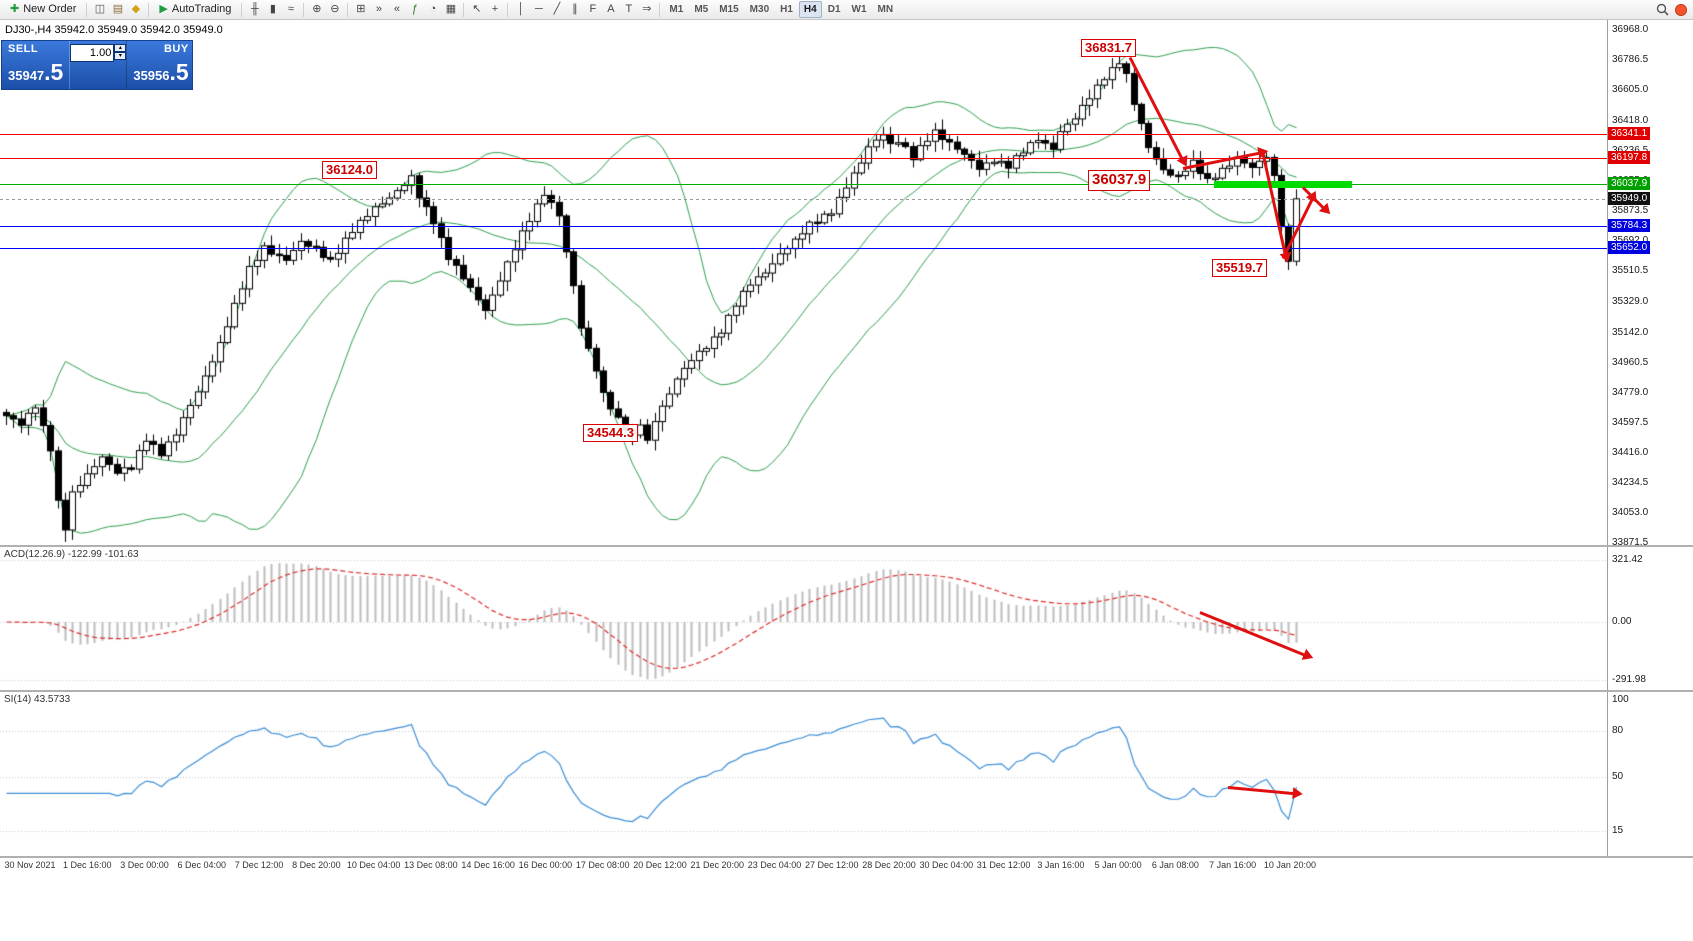  What do you see at coordinates (803, 199) in the screenshot?
I see `bid-price-line` at bounding box center [803, 199].